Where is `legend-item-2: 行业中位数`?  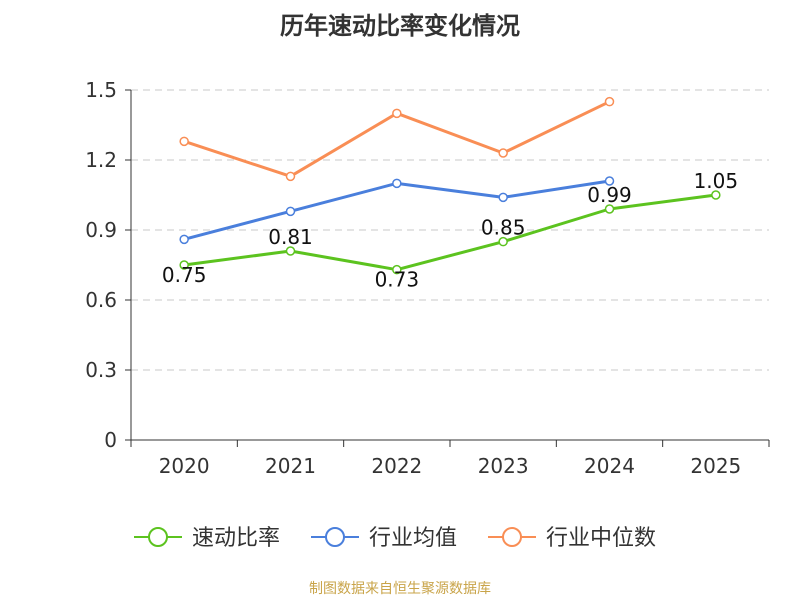 legend-item-2: 行业中位数 is located at coordinates (572, 538).